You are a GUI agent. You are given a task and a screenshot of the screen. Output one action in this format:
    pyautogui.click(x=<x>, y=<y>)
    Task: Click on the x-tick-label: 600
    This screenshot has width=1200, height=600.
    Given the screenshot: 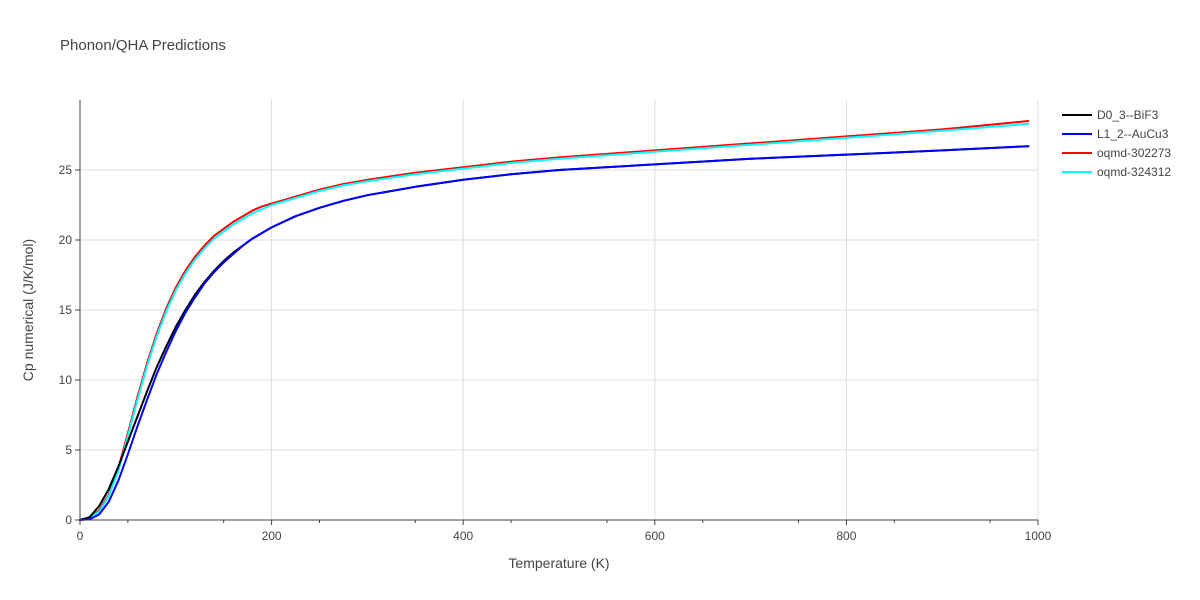 What is the action you would take?
    pyautogui.click(x=655, y=536)
    